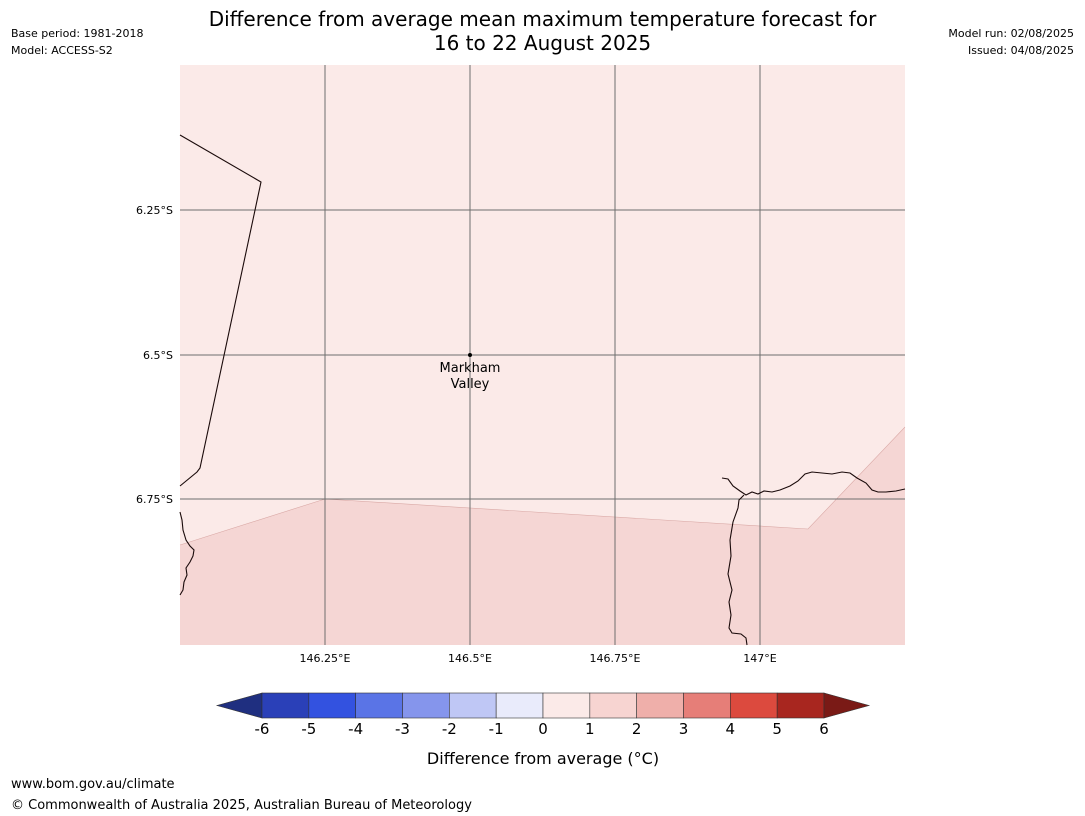 The width and height of the screenshot is (1085, 816). What do you see at coordinates (308, 729) in the screenshot?
I see `colorbar-tick-label: -5` at bounding box center [308, 729].